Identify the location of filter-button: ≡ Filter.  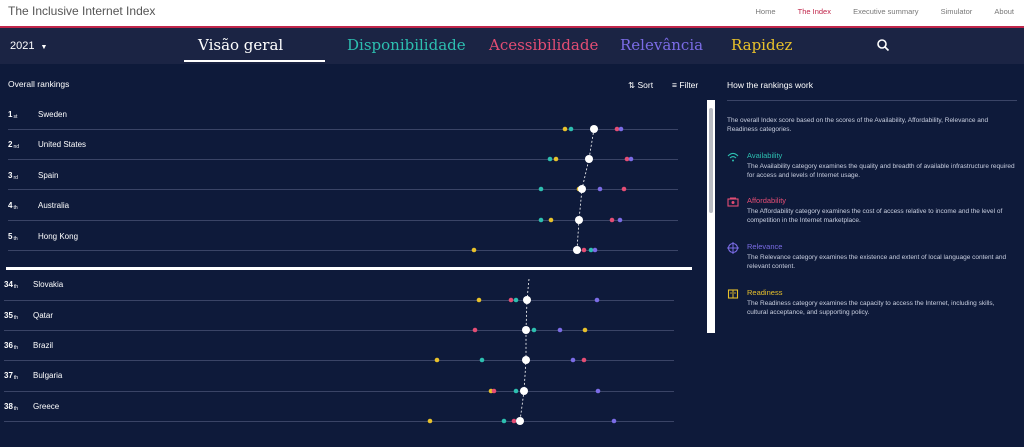
(685, 85).